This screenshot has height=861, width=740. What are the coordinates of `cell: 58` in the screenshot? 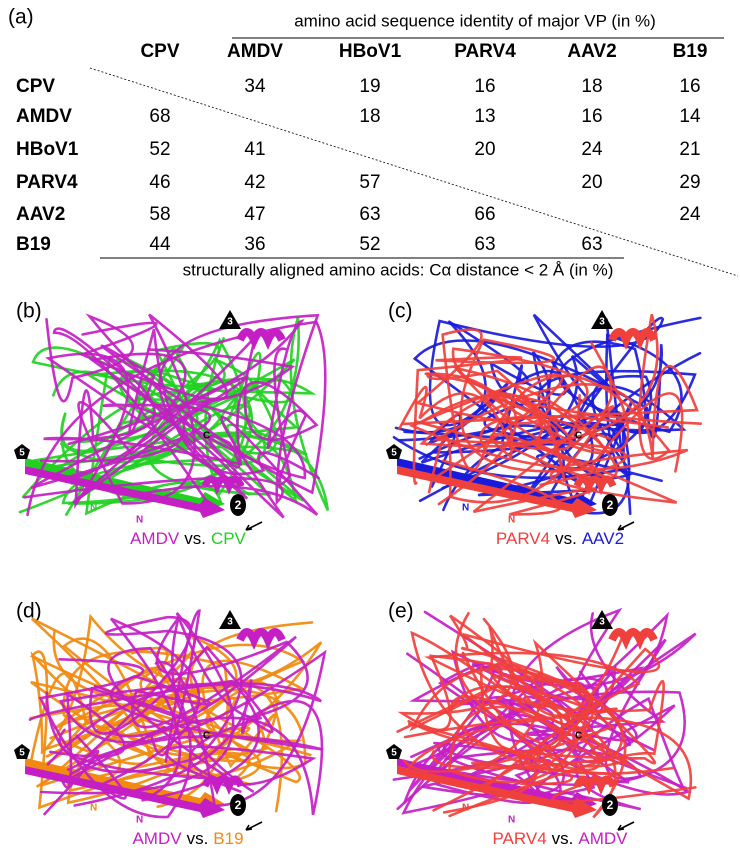 It's located at (159, 214).